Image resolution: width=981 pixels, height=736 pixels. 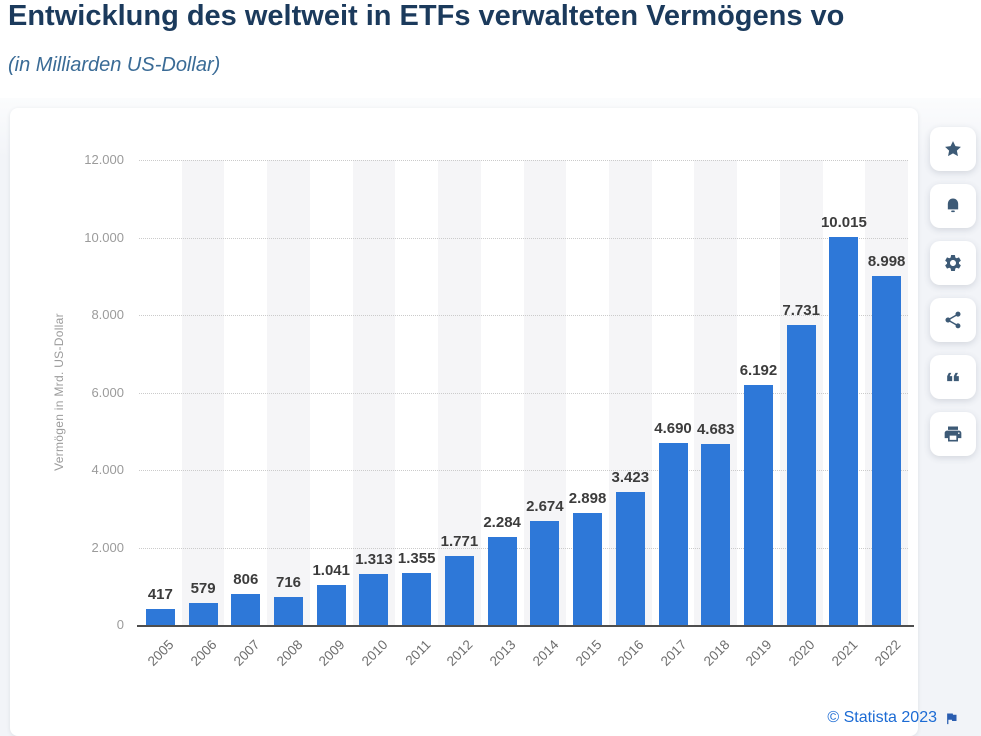 What do you see at coordinates (882, 717) in the screenshot?
I see `statista-copyright-link: © Statista 2023` at bounding box center [882, 717].